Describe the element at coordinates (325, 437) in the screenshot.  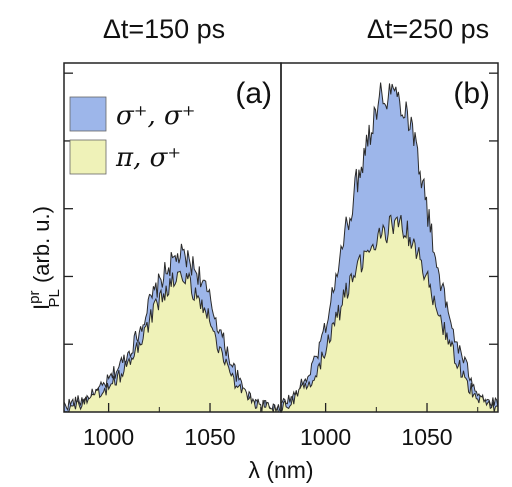
I see `x-tick-label-b-1000: 1000` at that location.